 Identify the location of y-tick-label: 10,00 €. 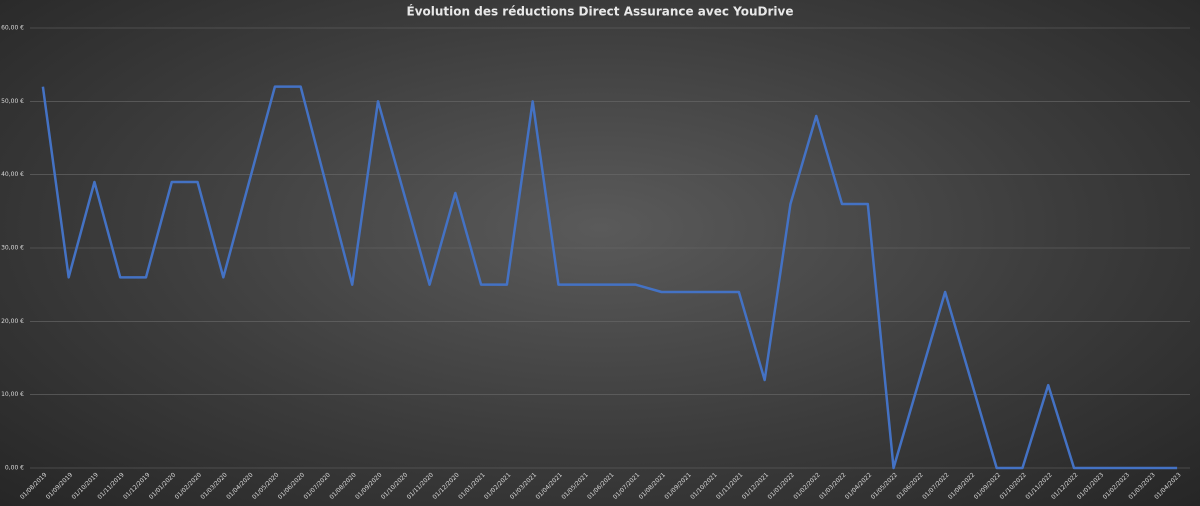
(12, 394).